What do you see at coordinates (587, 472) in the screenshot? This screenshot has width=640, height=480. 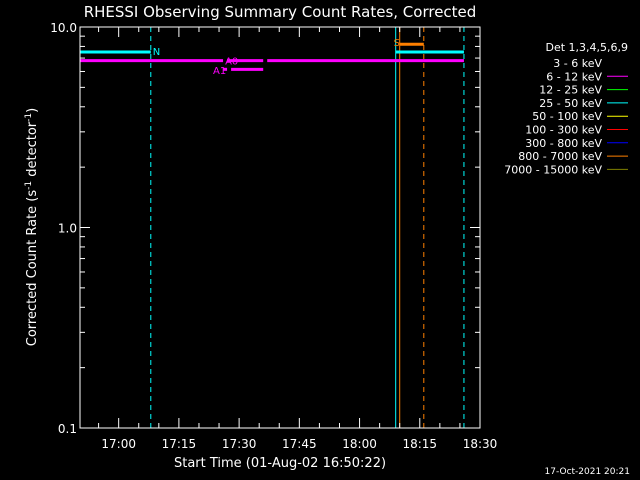 I see `footer-date: 17-Oct-2021 20:21` at bounding box center [587, 472].